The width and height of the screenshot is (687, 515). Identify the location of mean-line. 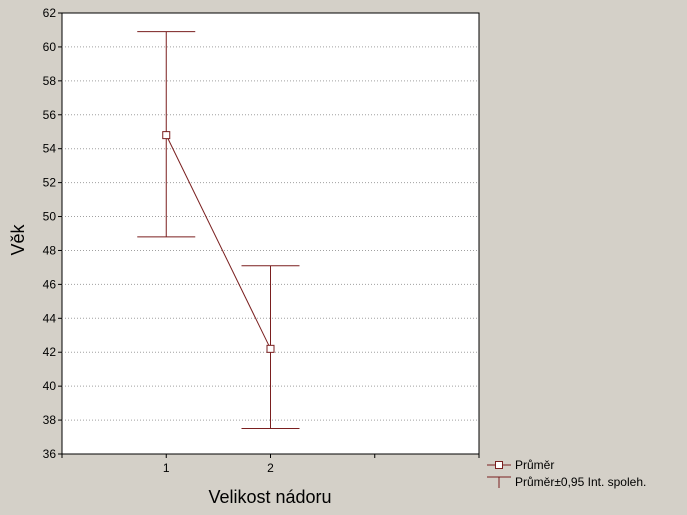
(218, 242).